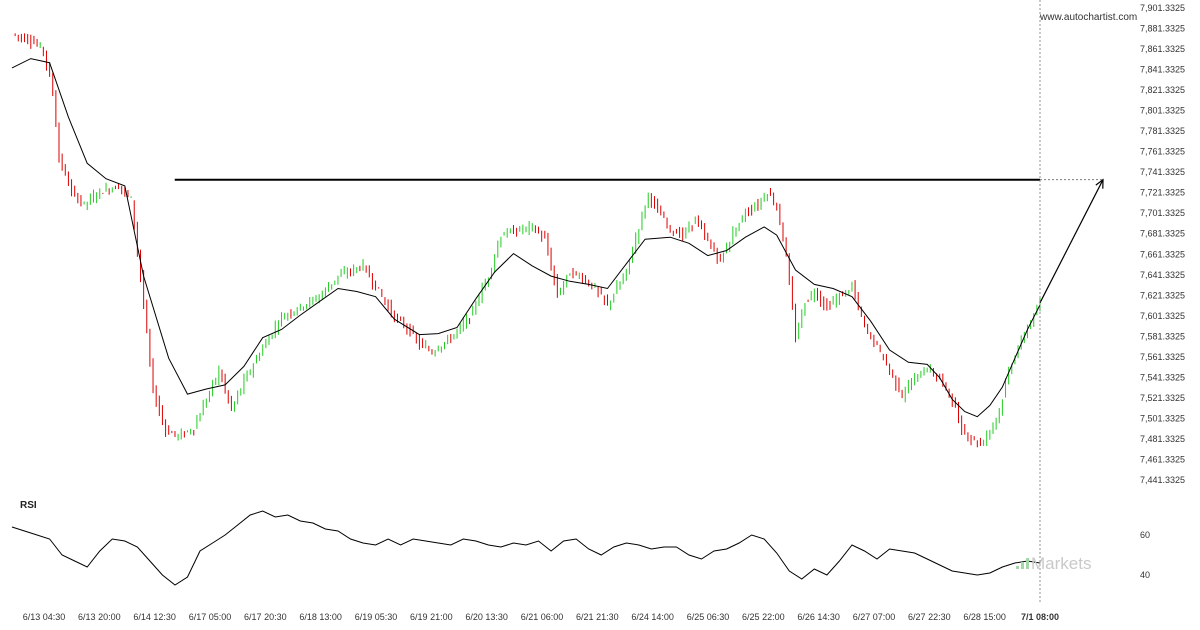 The image size is (1200, 630). I want to click on y-tick-label: 7,601.3325, so click(1162, 316).